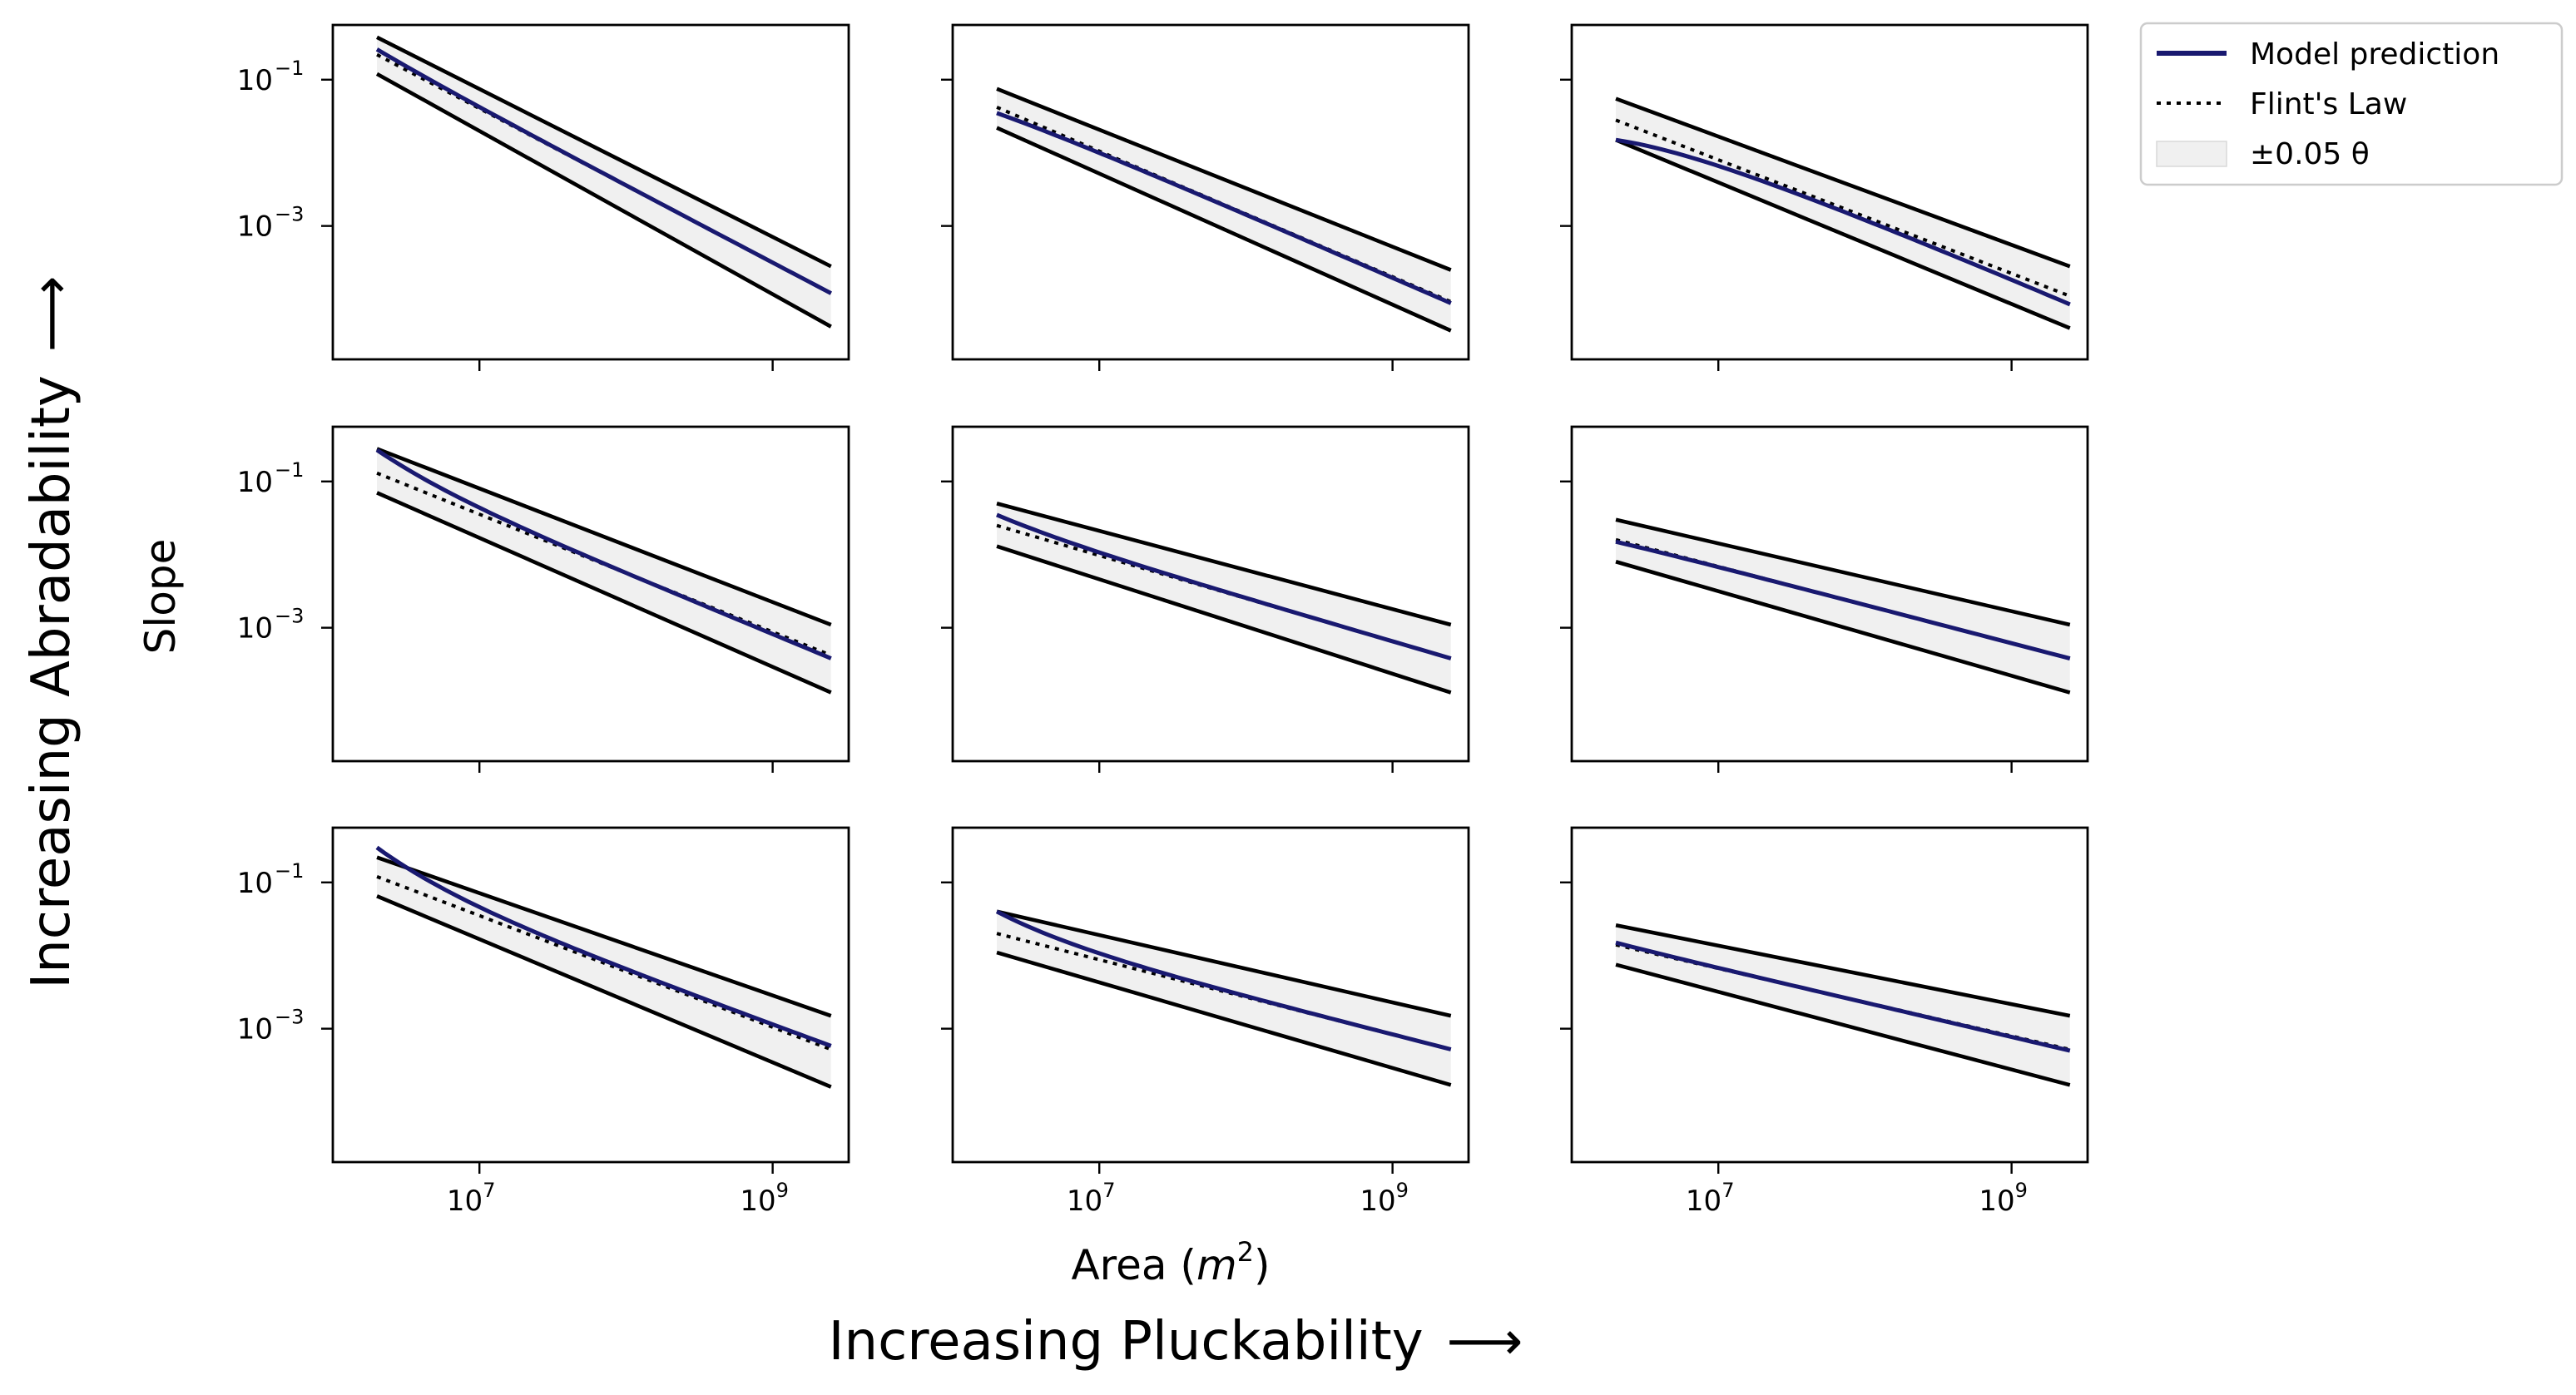 This screenshot has height=1395, width=2576. I want to click on legend-model-label: Model prediction, so click(2375, 54).